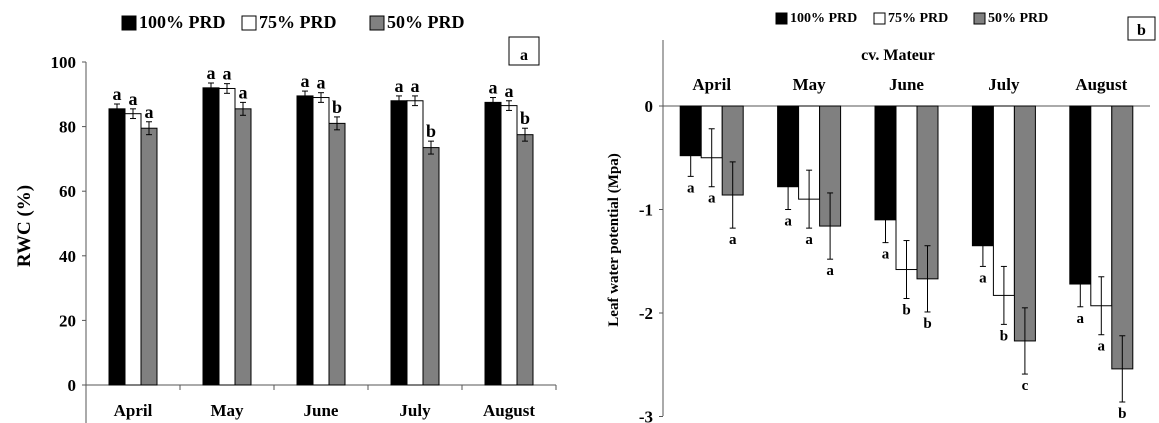 Image resolution: width=1159 pixels, height=423 pixels. I want to click on y-tick-label: 20, so click(67, 320).